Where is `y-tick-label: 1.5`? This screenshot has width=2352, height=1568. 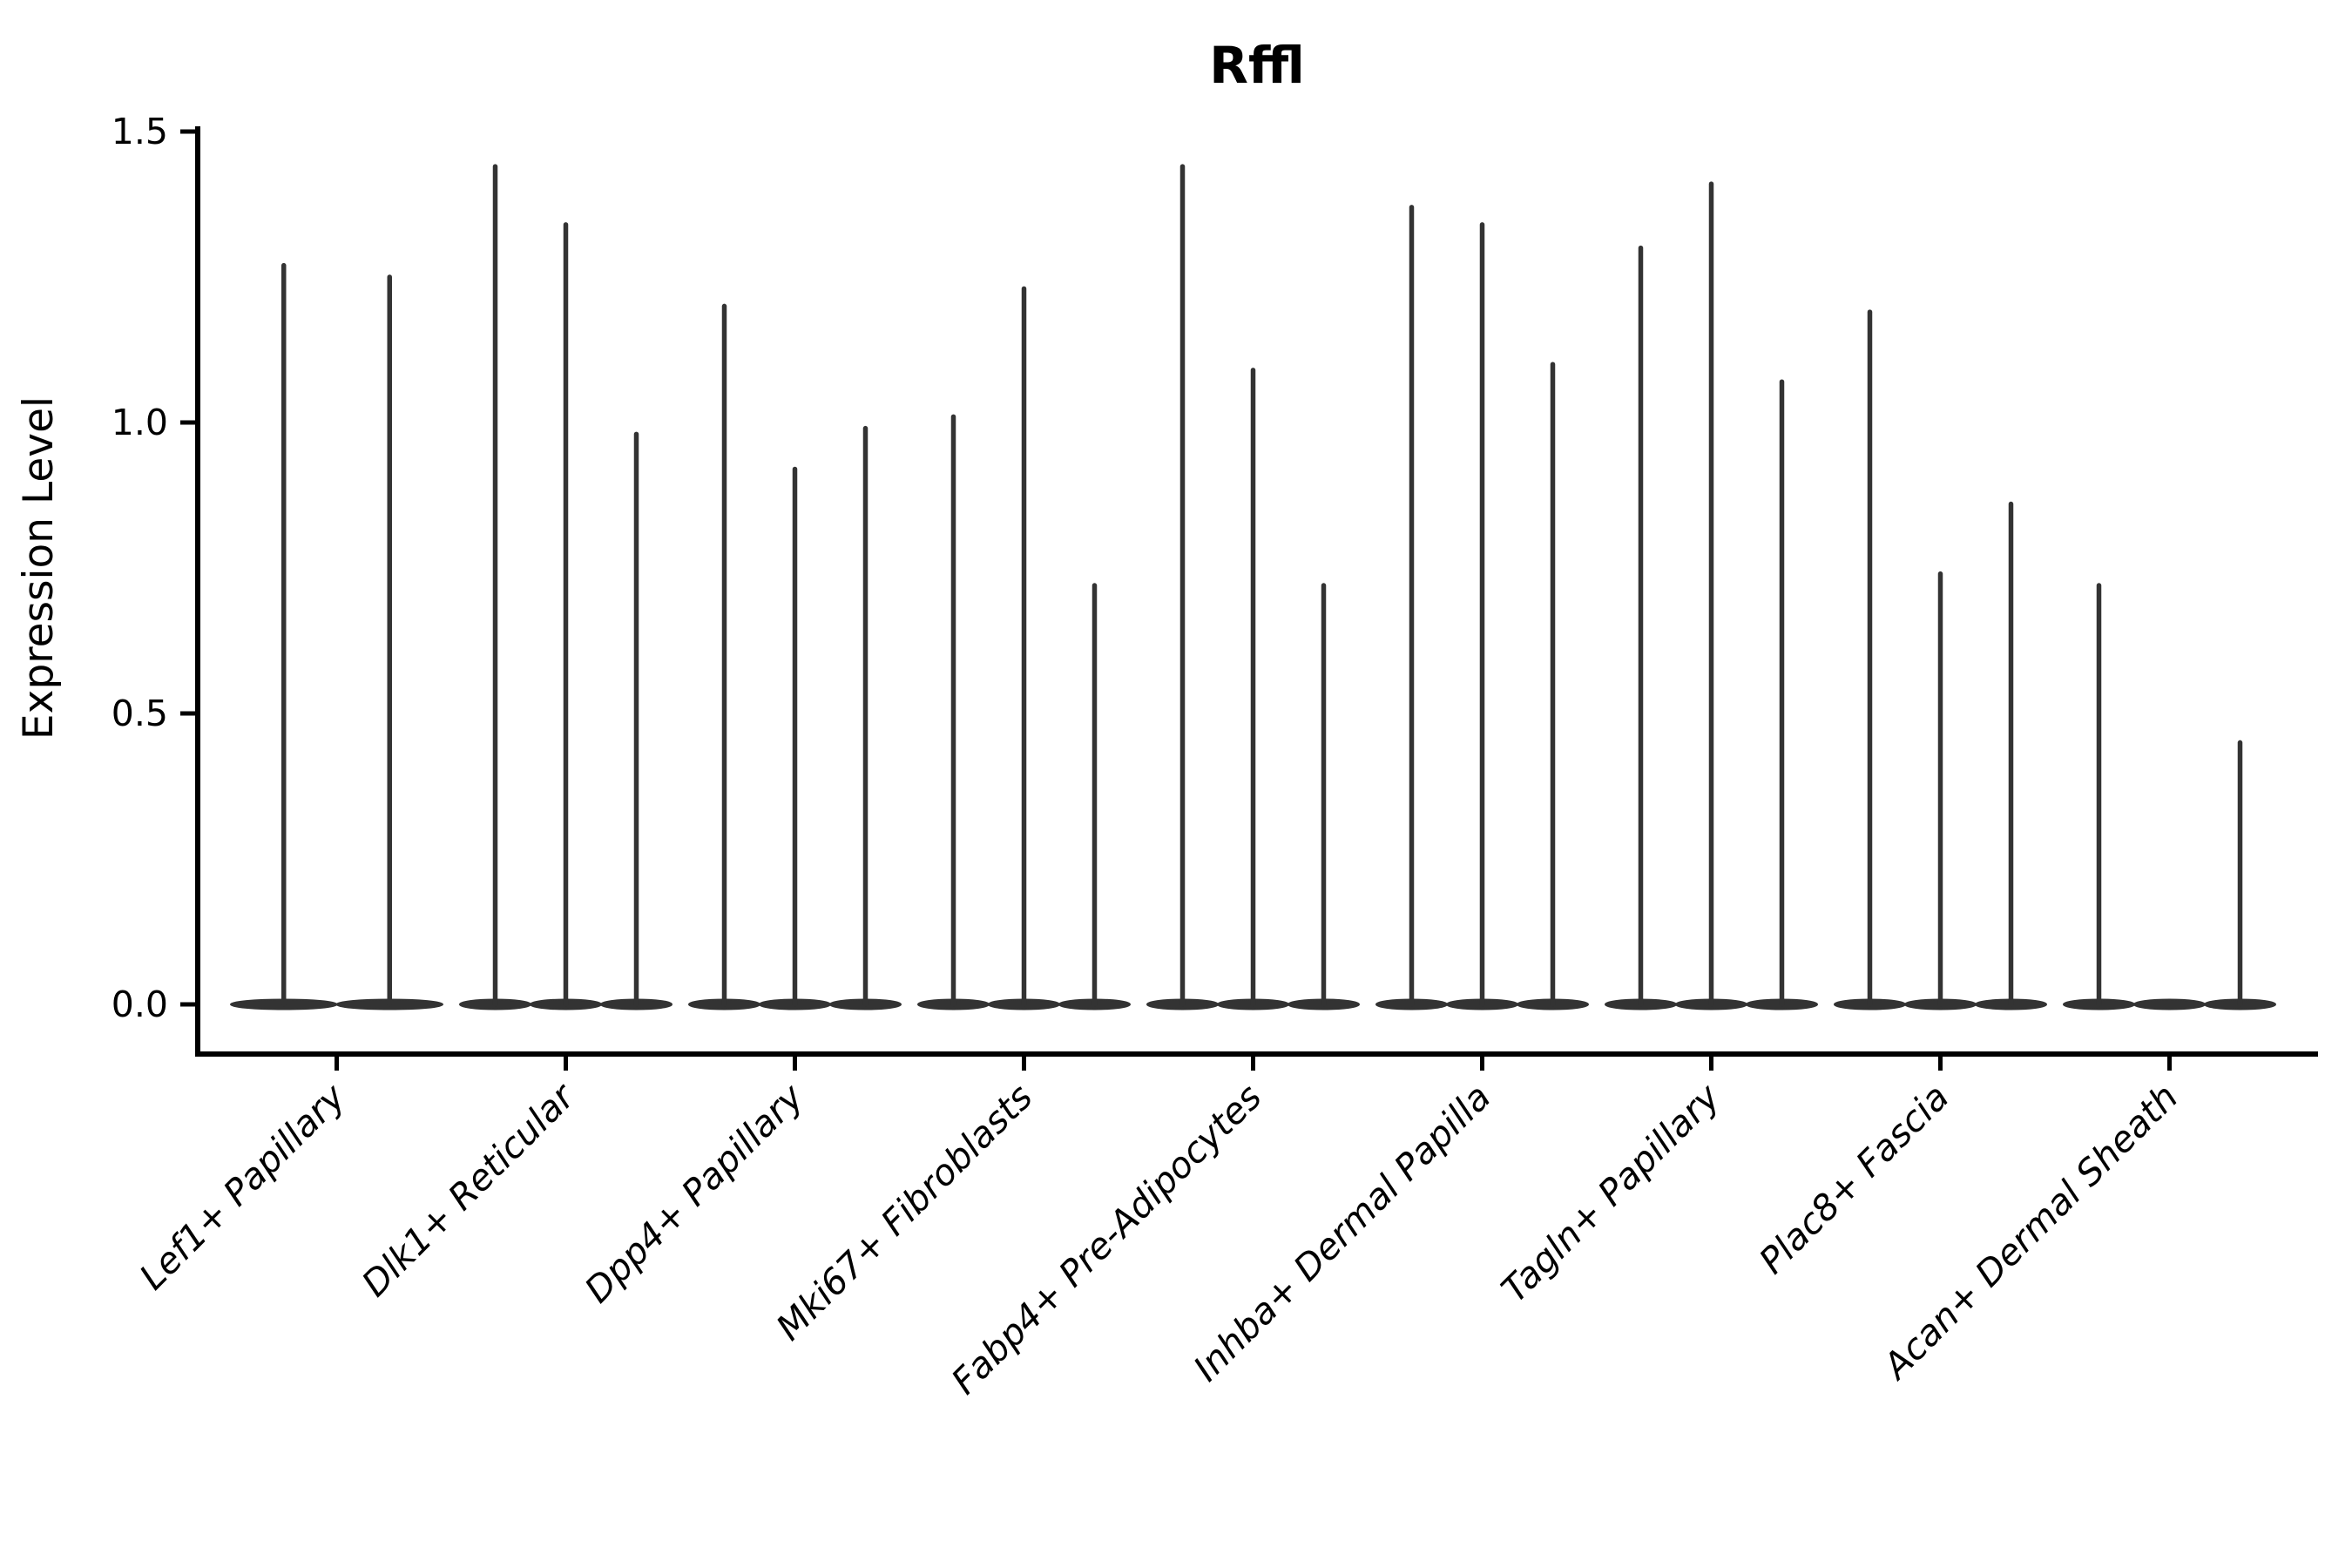 y-tick-label: 1.5 is located at coordinates (140, 131).